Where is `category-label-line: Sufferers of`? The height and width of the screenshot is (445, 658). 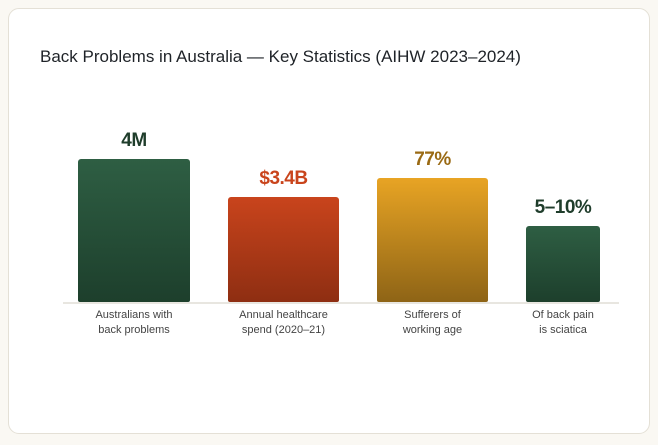
category-label-line: Sufferers of is located at coordinates (432, 315).